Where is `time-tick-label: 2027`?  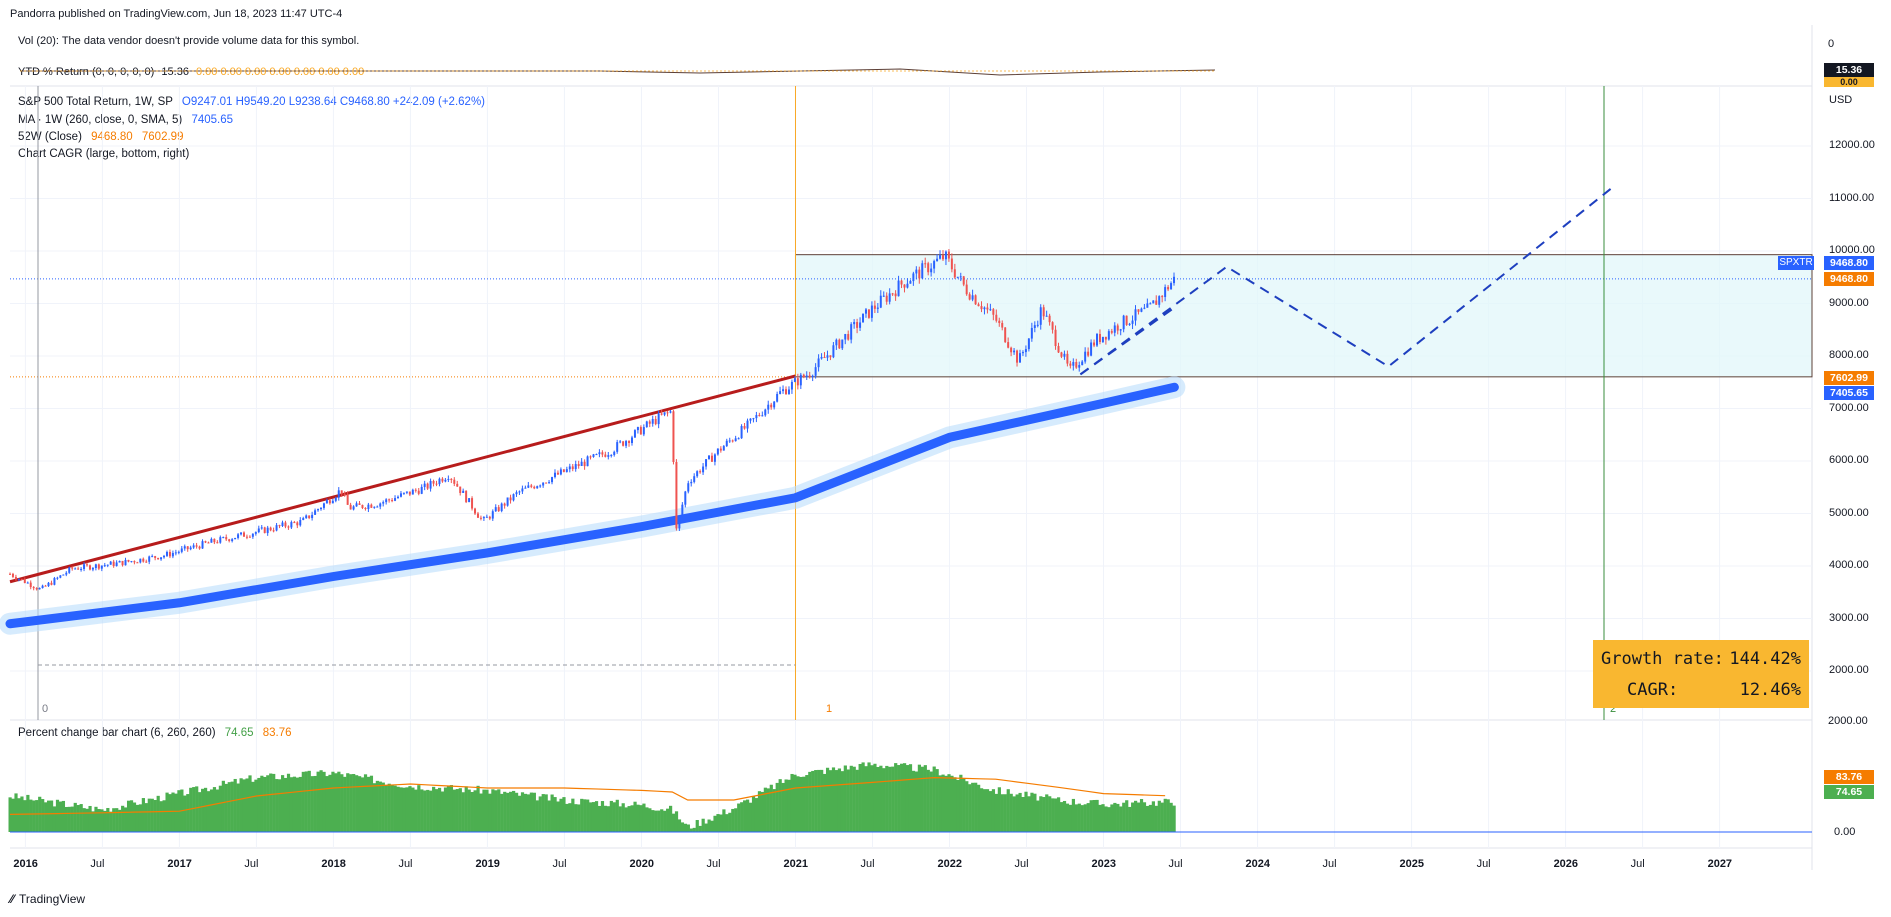
time-tick-label: 2027 is located at coordinates (1720, 864).